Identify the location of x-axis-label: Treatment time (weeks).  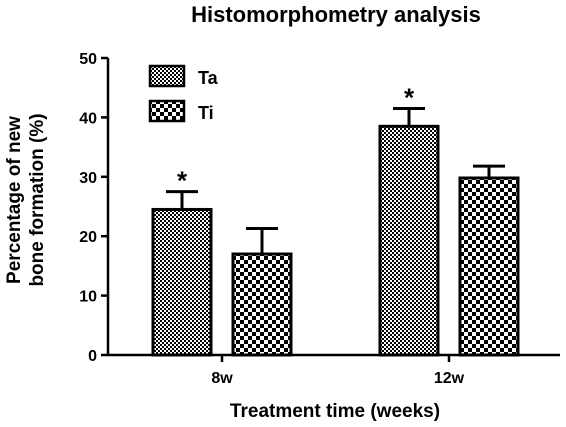
(335, 411).